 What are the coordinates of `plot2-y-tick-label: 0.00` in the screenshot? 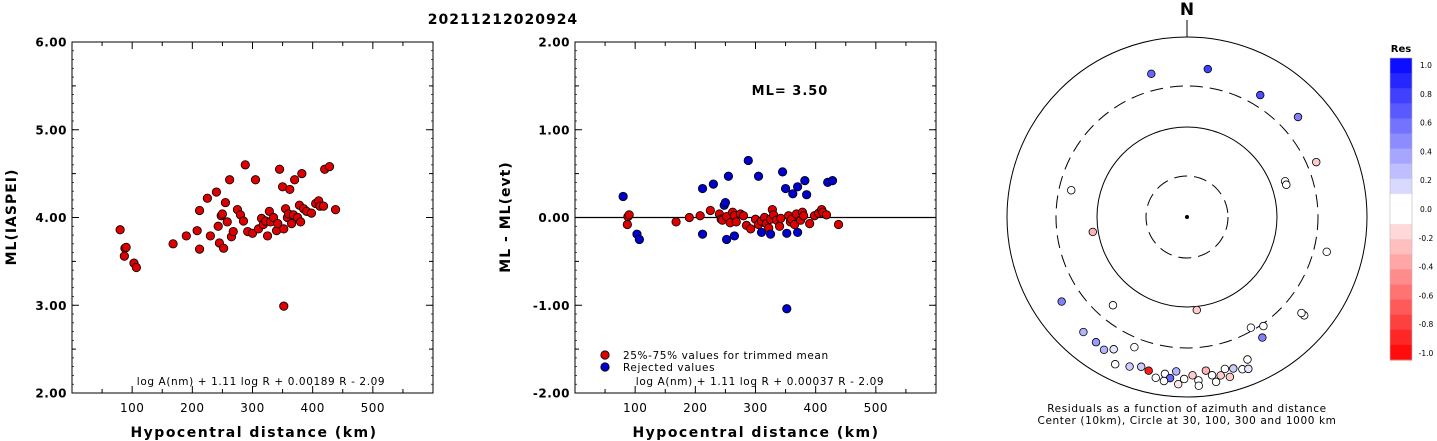 It's located at (554, 218).